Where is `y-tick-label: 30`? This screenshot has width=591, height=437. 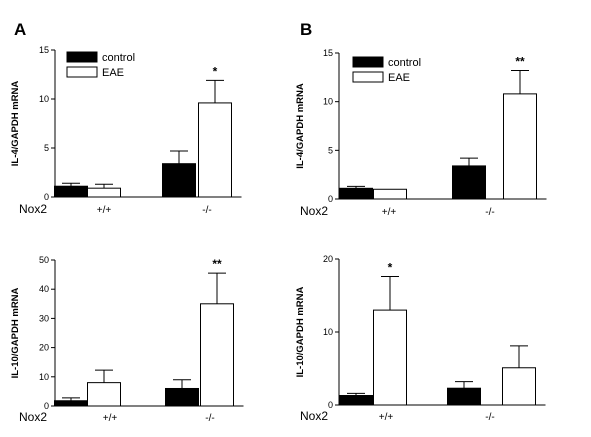 y-tick-label: 30 is located at coordinates (44, 318).